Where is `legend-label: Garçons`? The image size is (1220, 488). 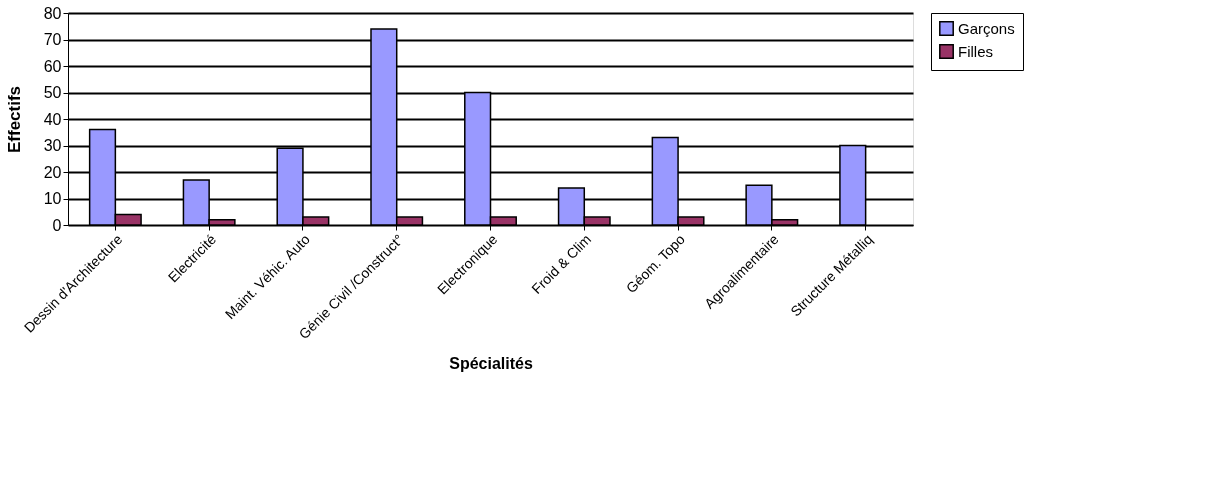
legend-label: Garçons is located at coordinates (986, 28).